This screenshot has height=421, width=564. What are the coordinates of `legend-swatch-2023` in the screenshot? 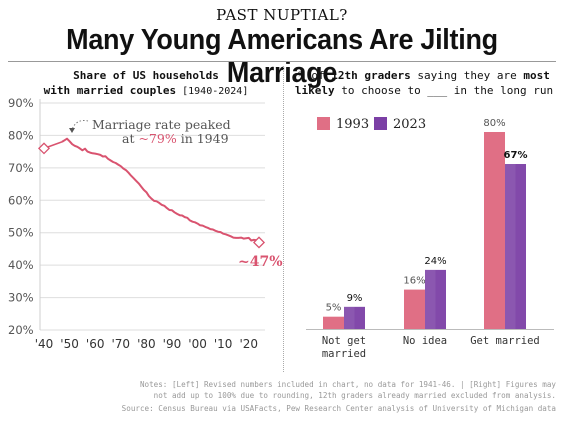 It's located at (380, 123).